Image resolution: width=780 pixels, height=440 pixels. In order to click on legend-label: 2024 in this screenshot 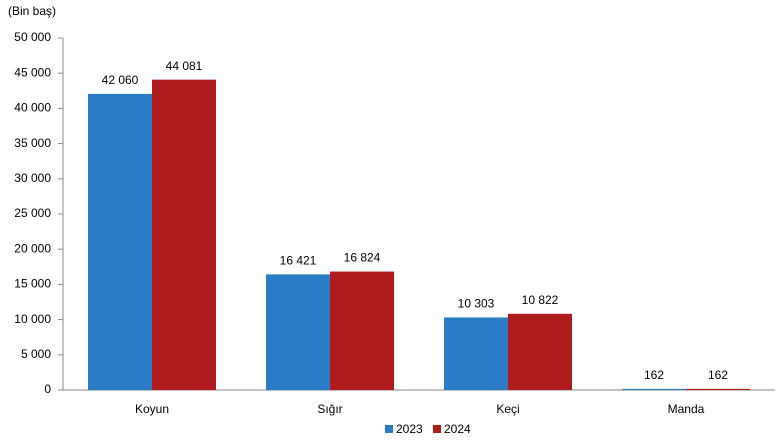, I will do `click(457, 429)`.